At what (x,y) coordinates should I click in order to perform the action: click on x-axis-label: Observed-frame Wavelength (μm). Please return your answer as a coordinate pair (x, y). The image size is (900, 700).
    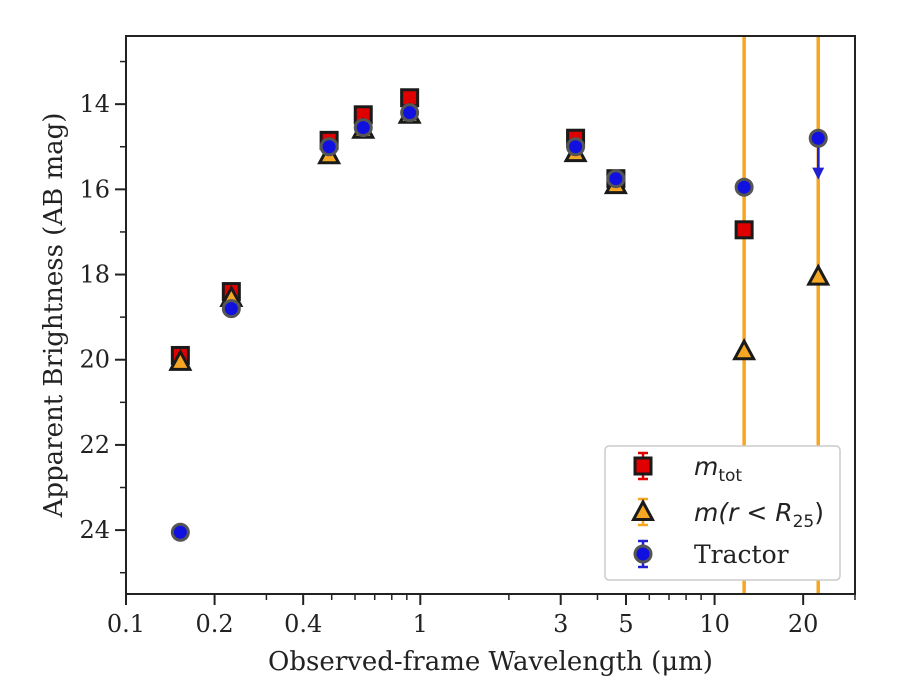
    Looking at the image, I should click on (490, 662).